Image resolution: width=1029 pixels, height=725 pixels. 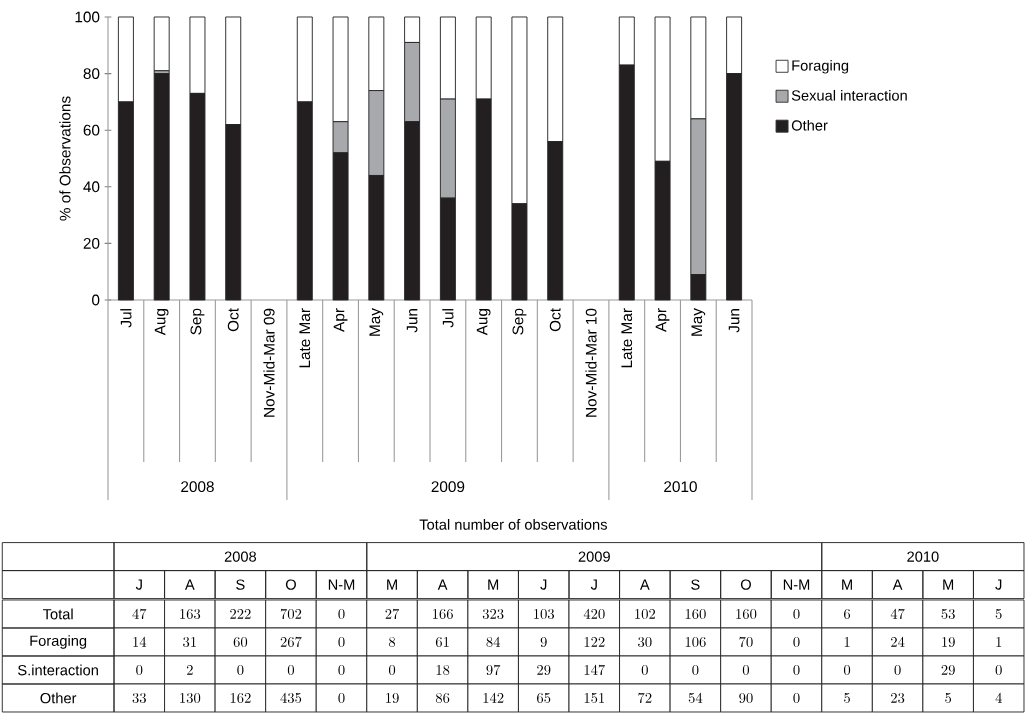 What do you see at coordinates (190, 697) in the screenshot?
I see `data-label: 130` at bounding box center [190, 697].